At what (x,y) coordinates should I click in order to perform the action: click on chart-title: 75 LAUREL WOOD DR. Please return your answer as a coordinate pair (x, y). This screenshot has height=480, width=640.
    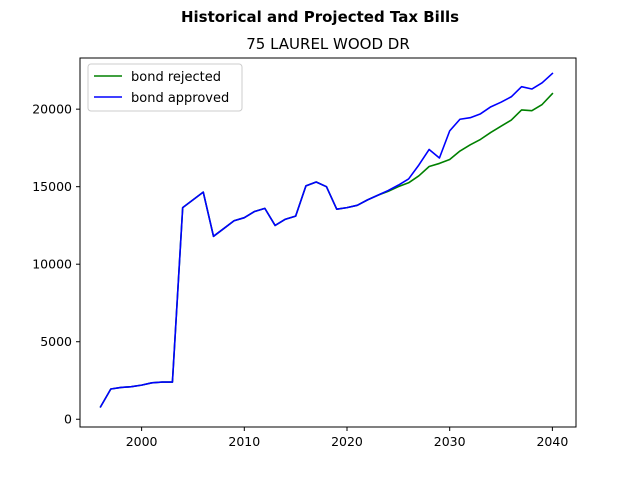
    Looking at the image, I should click on (328, 44).